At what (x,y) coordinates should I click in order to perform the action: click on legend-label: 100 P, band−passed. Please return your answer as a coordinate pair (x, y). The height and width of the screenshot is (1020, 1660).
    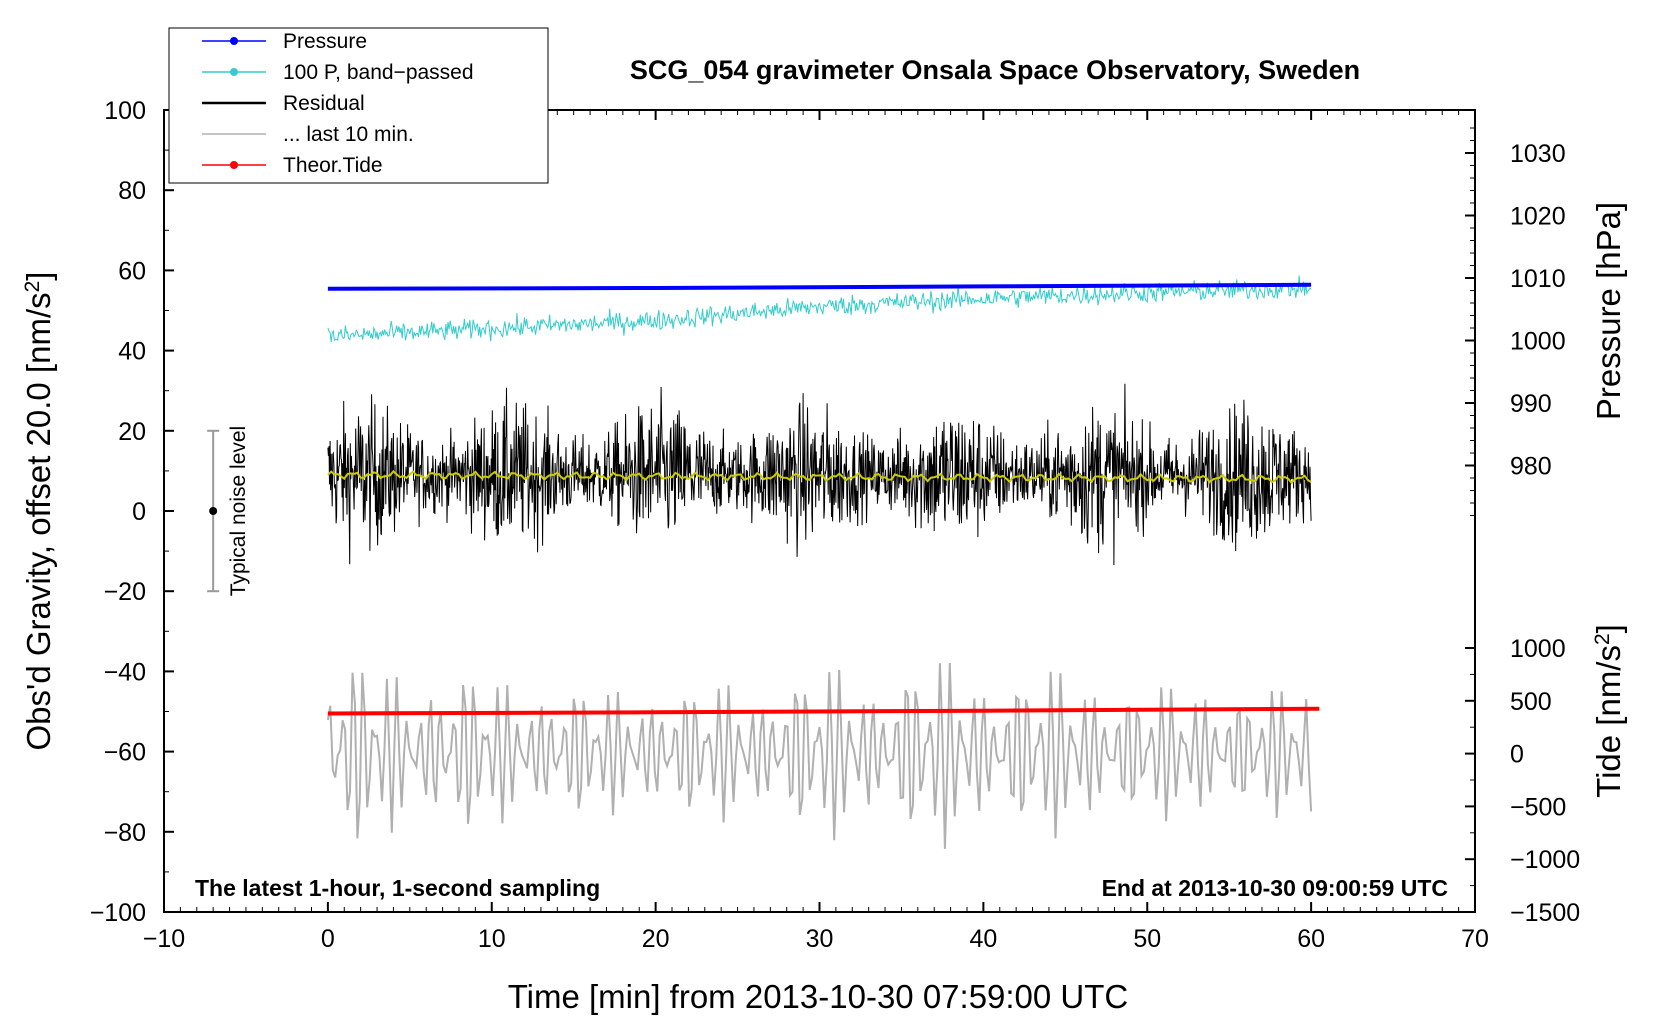
    Looking at the image, I should click on (378, 72).